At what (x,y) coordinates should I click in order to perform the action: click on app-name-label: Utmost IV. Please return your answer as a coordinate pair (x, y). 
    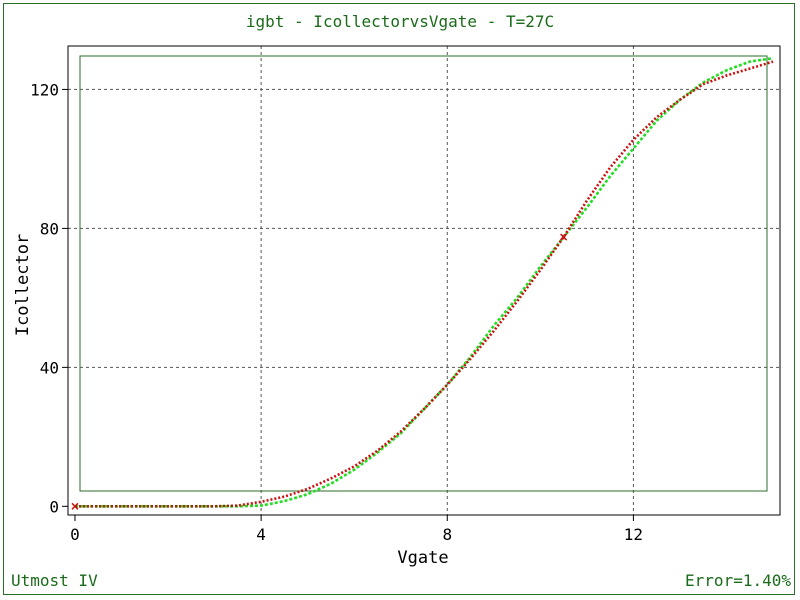
    Looking at the image, I should click on (54, 580).